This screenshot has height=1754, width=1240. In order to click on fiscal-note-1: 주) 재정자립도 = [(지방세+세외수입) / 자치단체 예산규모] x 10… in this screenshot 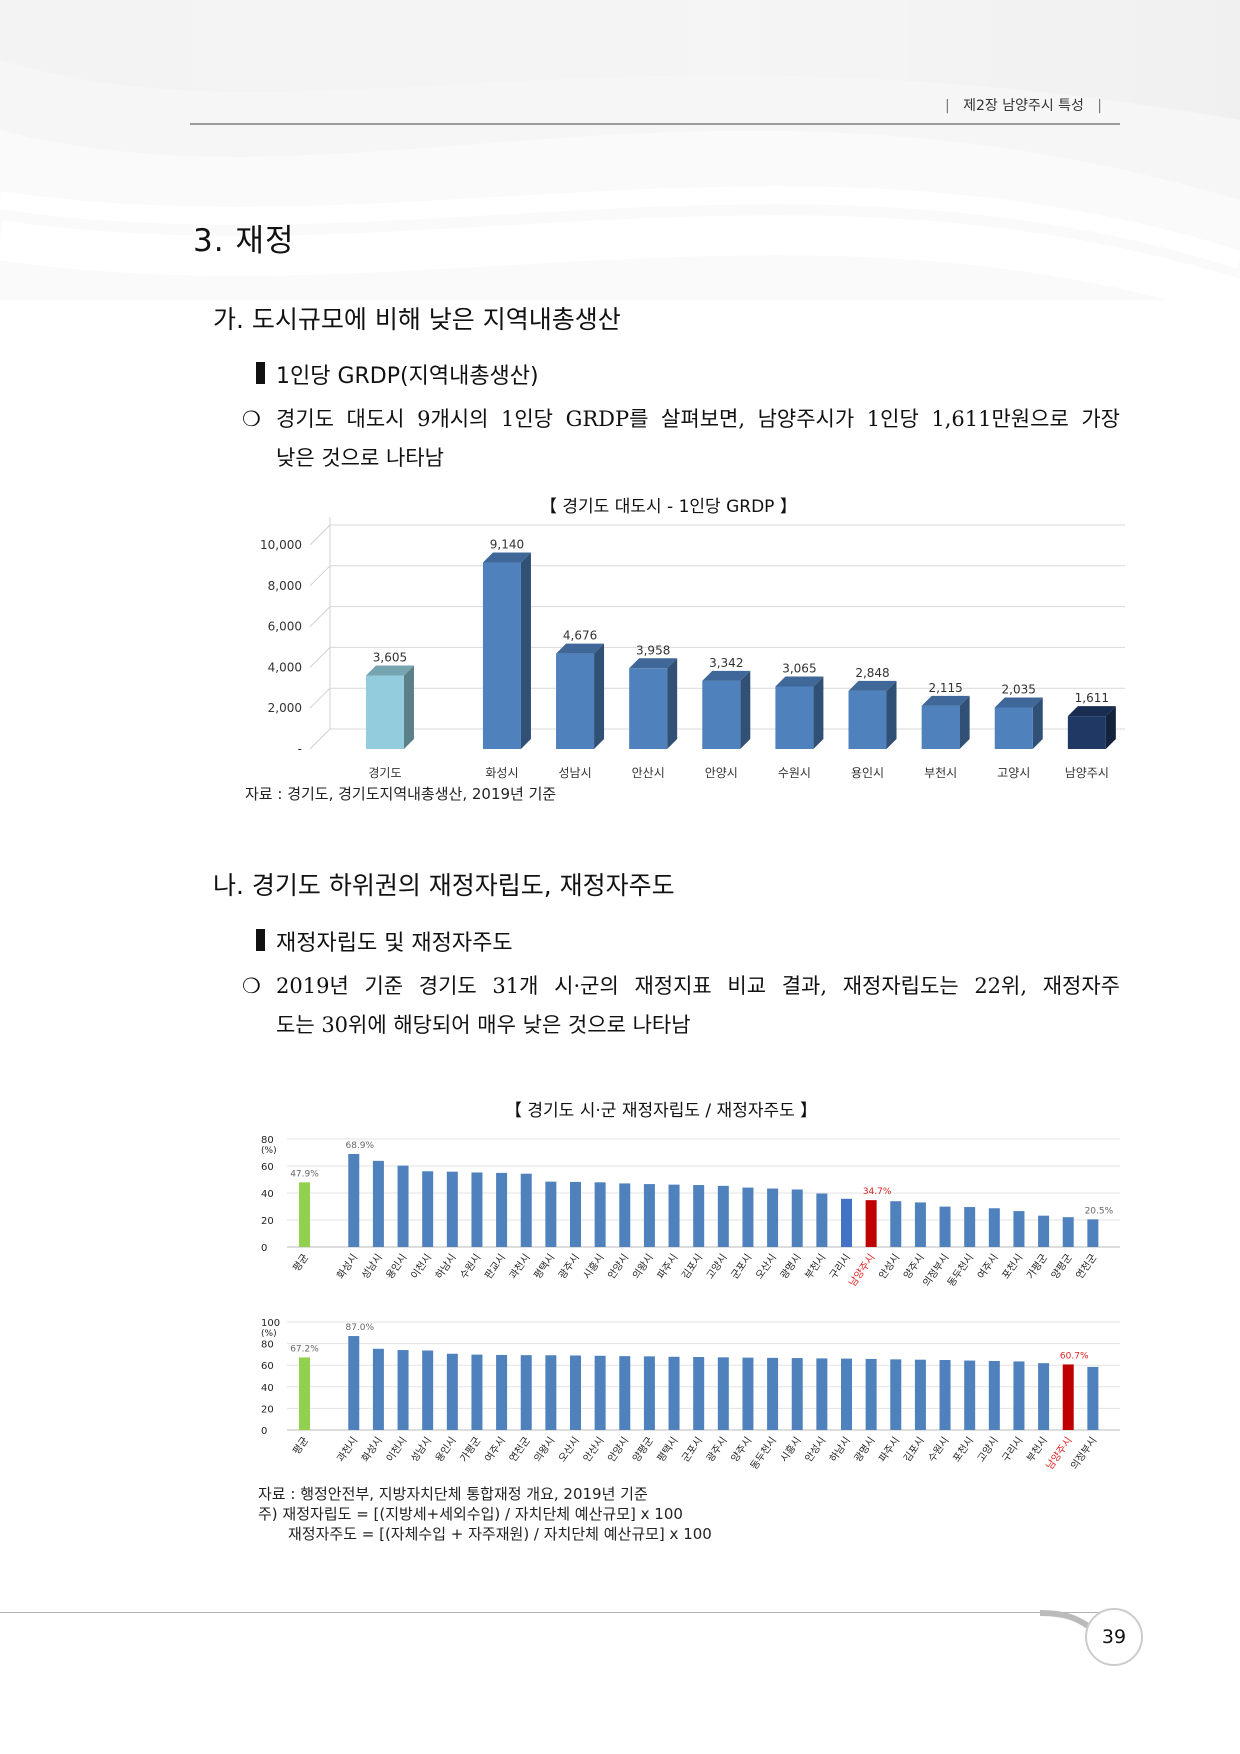, I will do `click(470, 1514)`.